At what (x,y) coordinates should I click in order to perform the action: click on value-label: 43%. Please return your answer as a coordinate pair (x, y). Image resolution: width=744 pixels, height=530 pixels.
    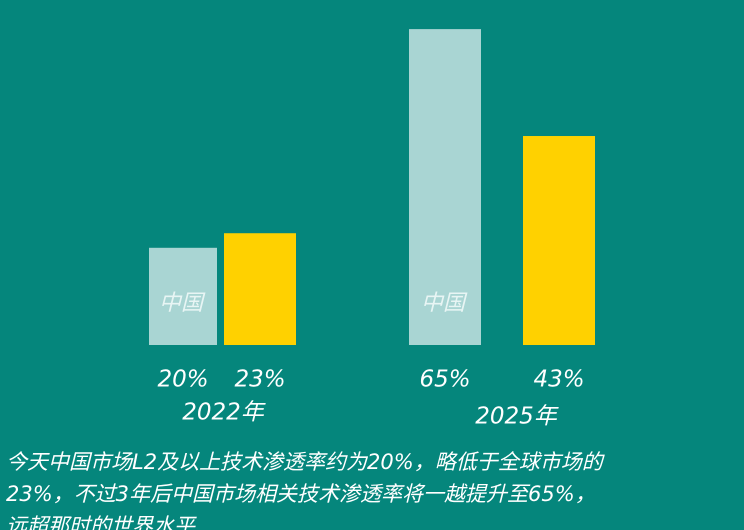
    Looking at the image, I should click on (558, 380).